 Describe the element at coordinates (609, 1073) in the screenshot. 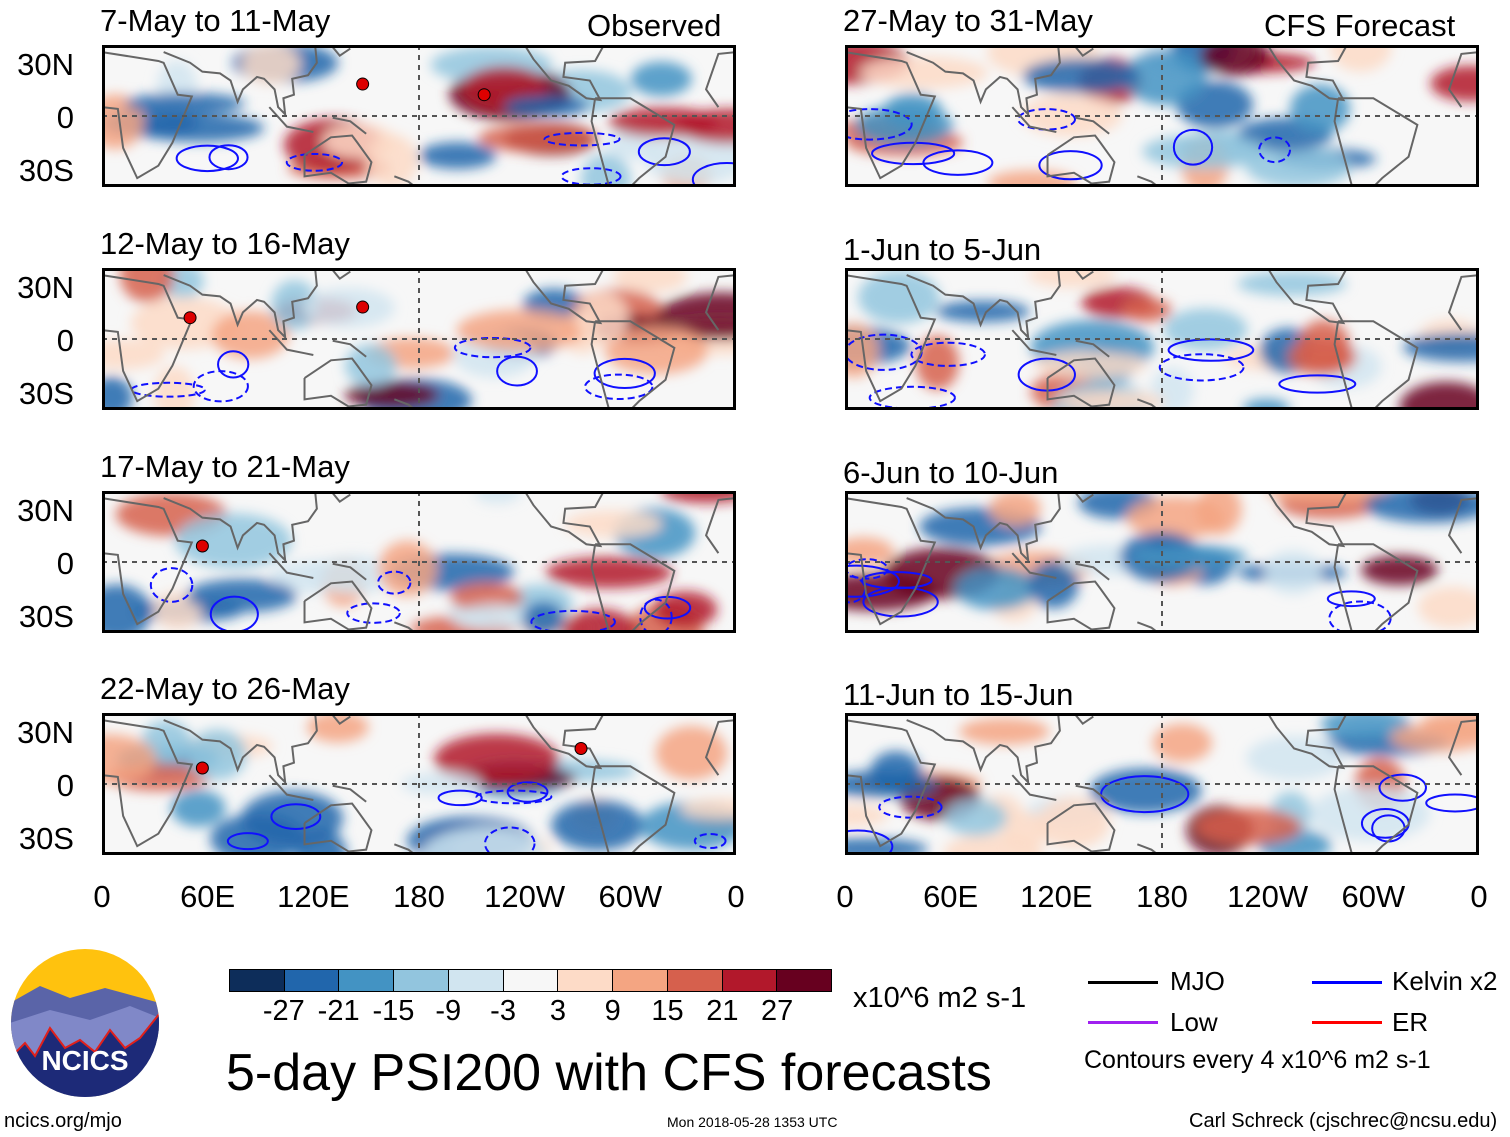

I see `figure-title: 5-day PSI200 with CFS forecasts` at that location.